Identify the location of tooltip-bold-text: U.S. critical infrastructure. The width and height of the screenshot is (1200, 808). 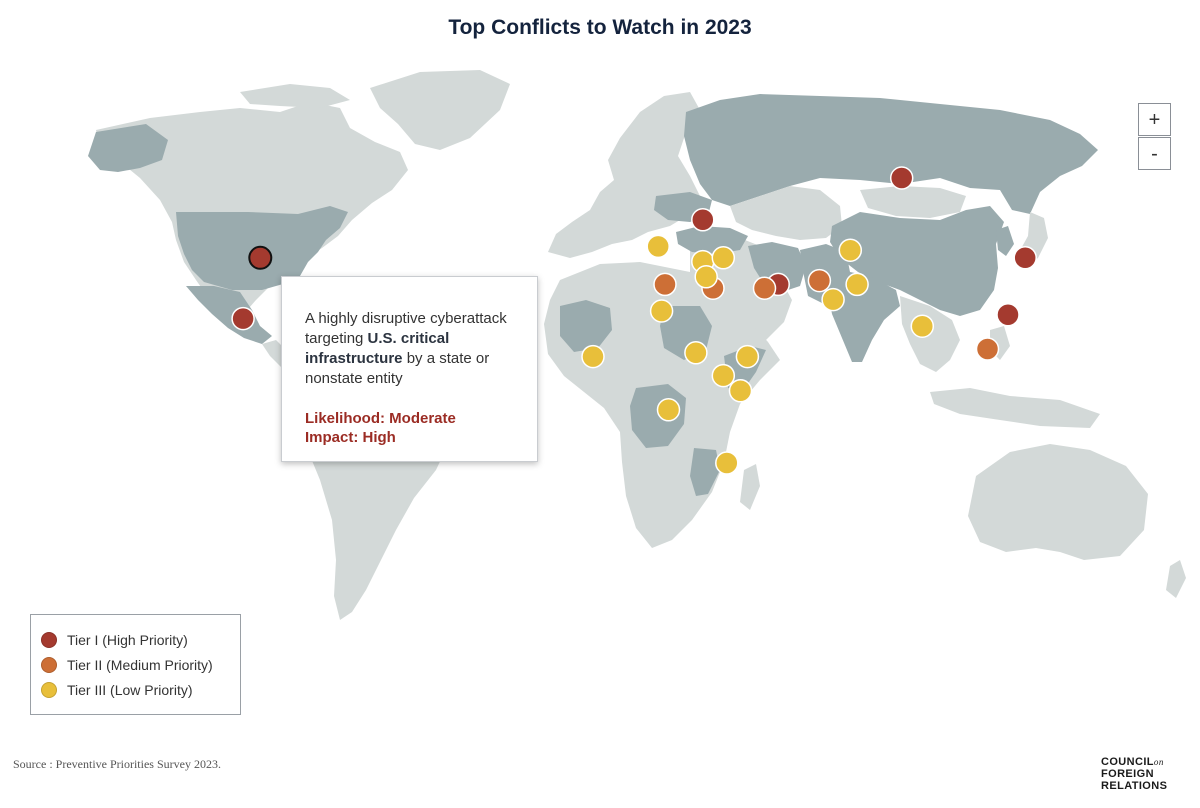
(377, 348).